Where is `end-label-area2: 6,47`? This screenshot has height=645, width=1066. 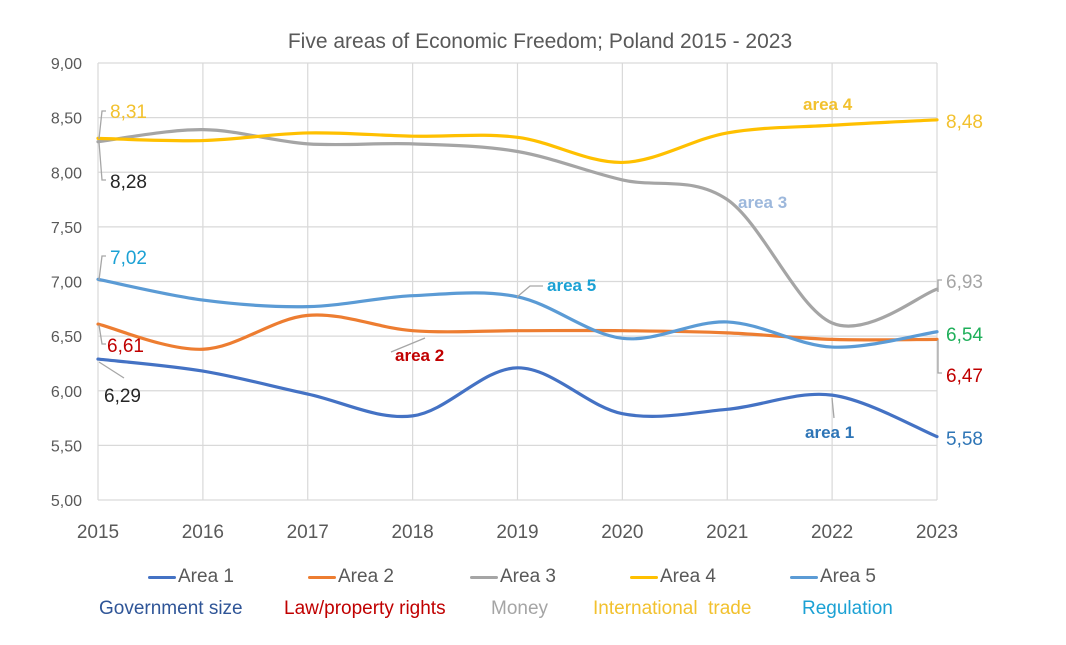
end-label-area2: 6,47 is located at coordinates (964, 376).